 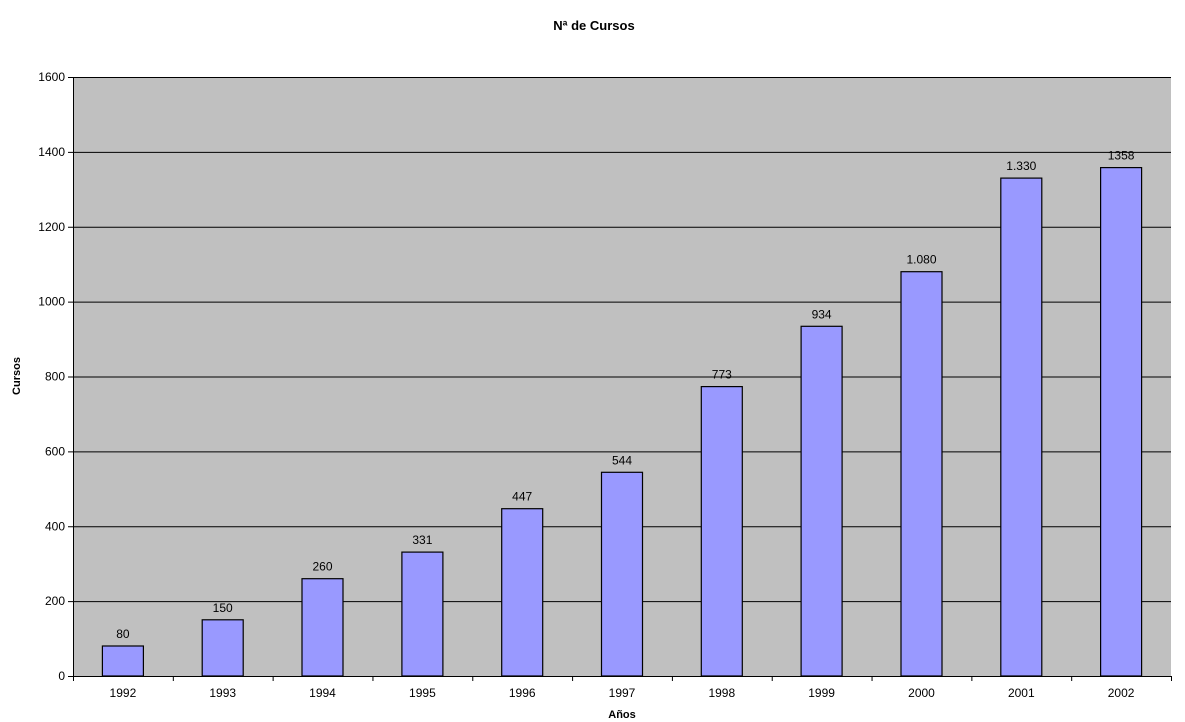 What do you see at coordinates (522, 497) in the screenshot?
I see `data-label-1996: 447` at bounding box center [522, 497].